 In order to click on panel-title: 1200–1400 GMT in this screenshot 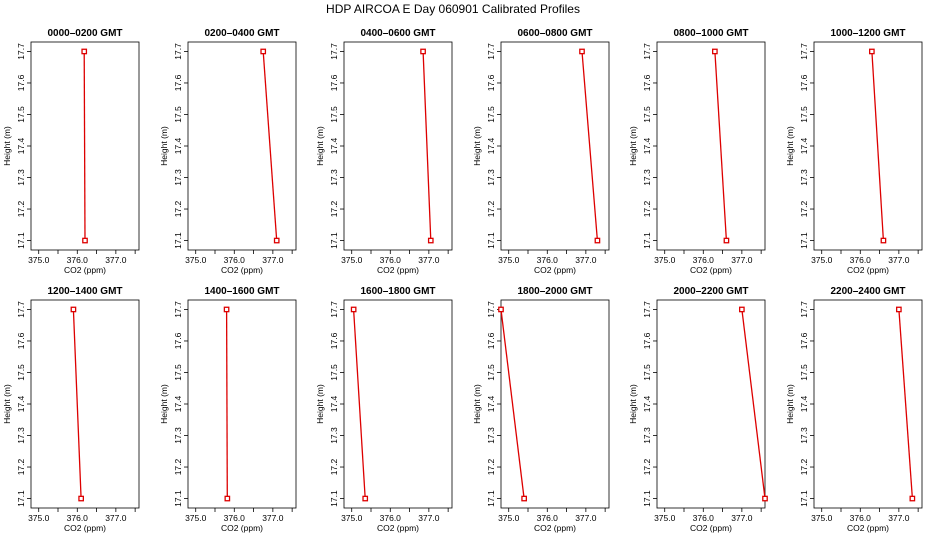, I will do `click(84, 291)`.